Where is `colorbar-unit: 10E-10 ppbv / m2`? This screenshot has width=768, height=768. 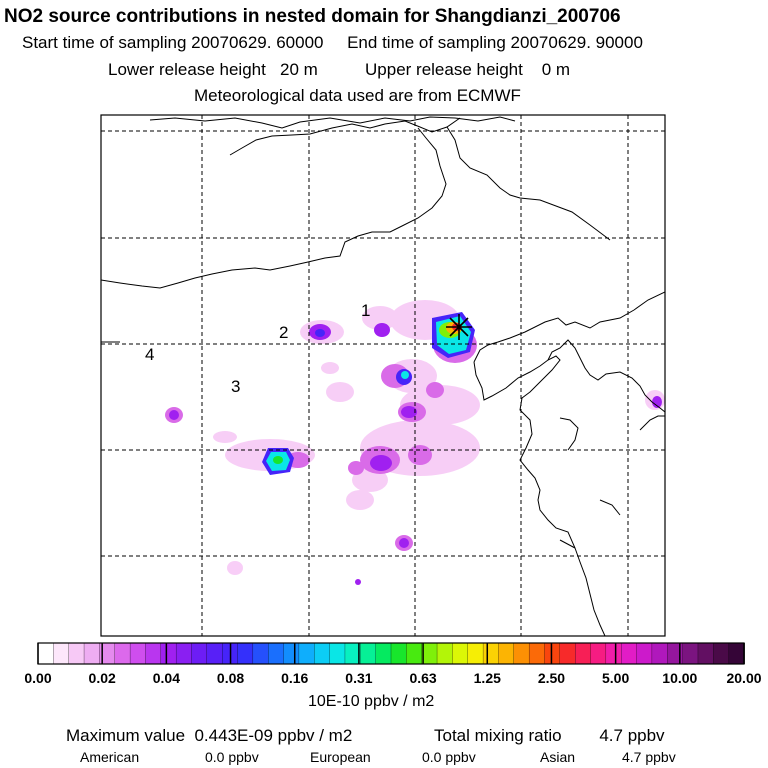
colorbar-unit: 10E-10 ppbv / m2 is located at coordinates (371, 701).